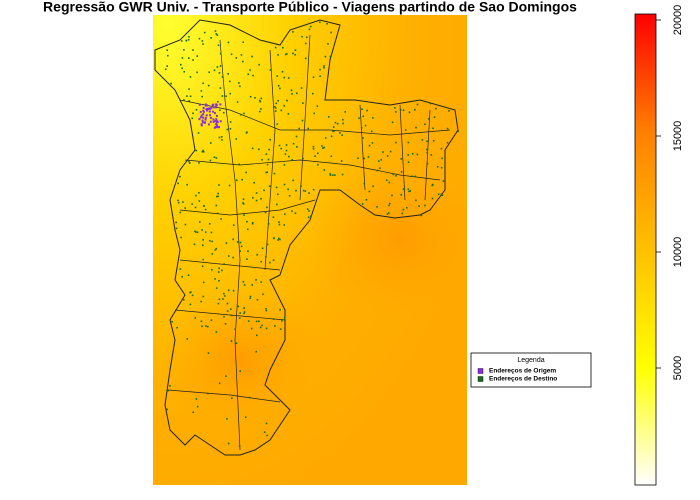 The width and height of the screenshot is (700, 500). Describe the element at coordinates (480, 371) in the screenshot. I see `legend-swatch` at that location.